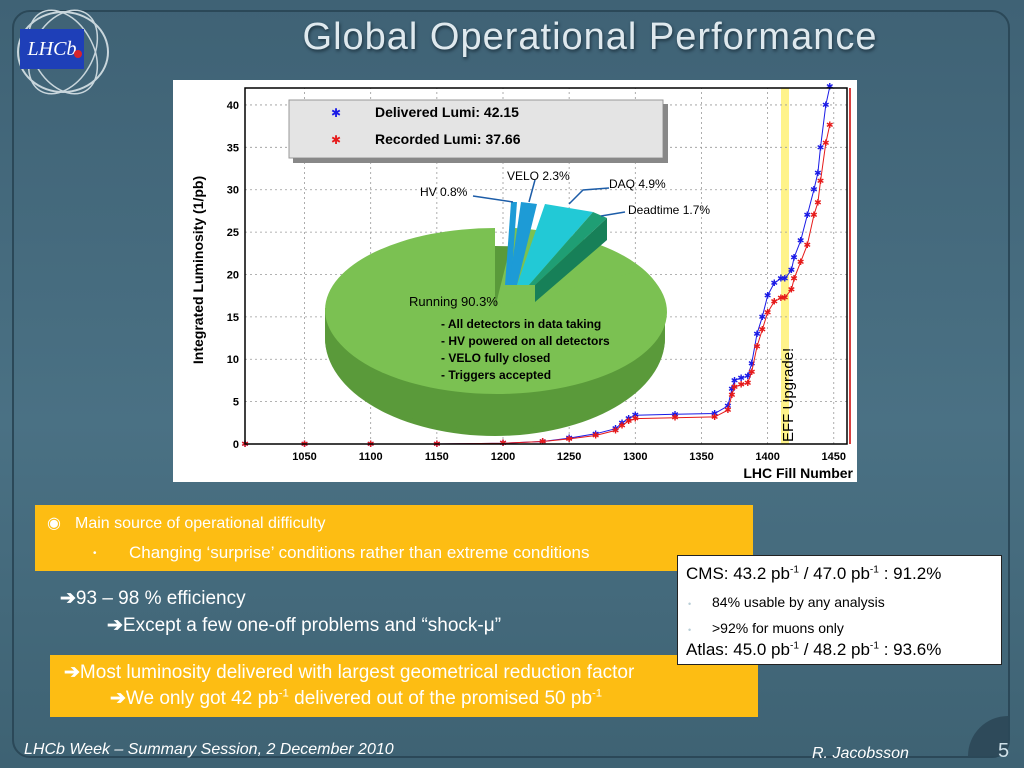 This screenshot has height=768, width=1024. I want to click on we-got-pre: We only got 42 pb, so click(202, 698).